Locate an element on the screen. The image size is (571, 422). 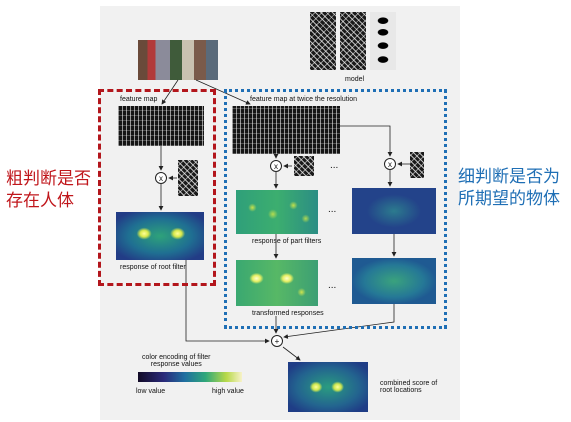
feature-map-twice-label: feature map at twice the resolution is located at coordinates (304, 99).